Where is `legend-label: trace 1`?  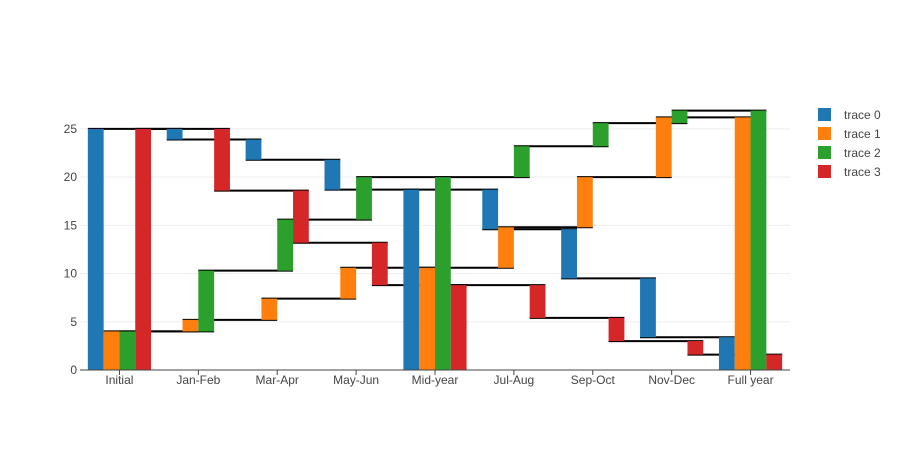
legend-label: trace 1 is located at coordinates (862, 134).